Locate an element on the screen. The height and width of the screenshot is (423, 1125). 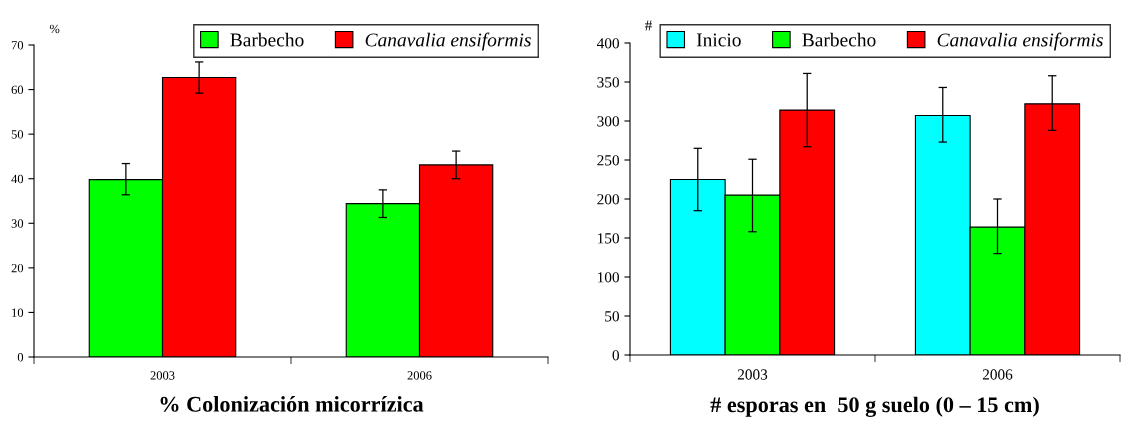
y-tick-label: 70 is located at coordinates (17, 45).